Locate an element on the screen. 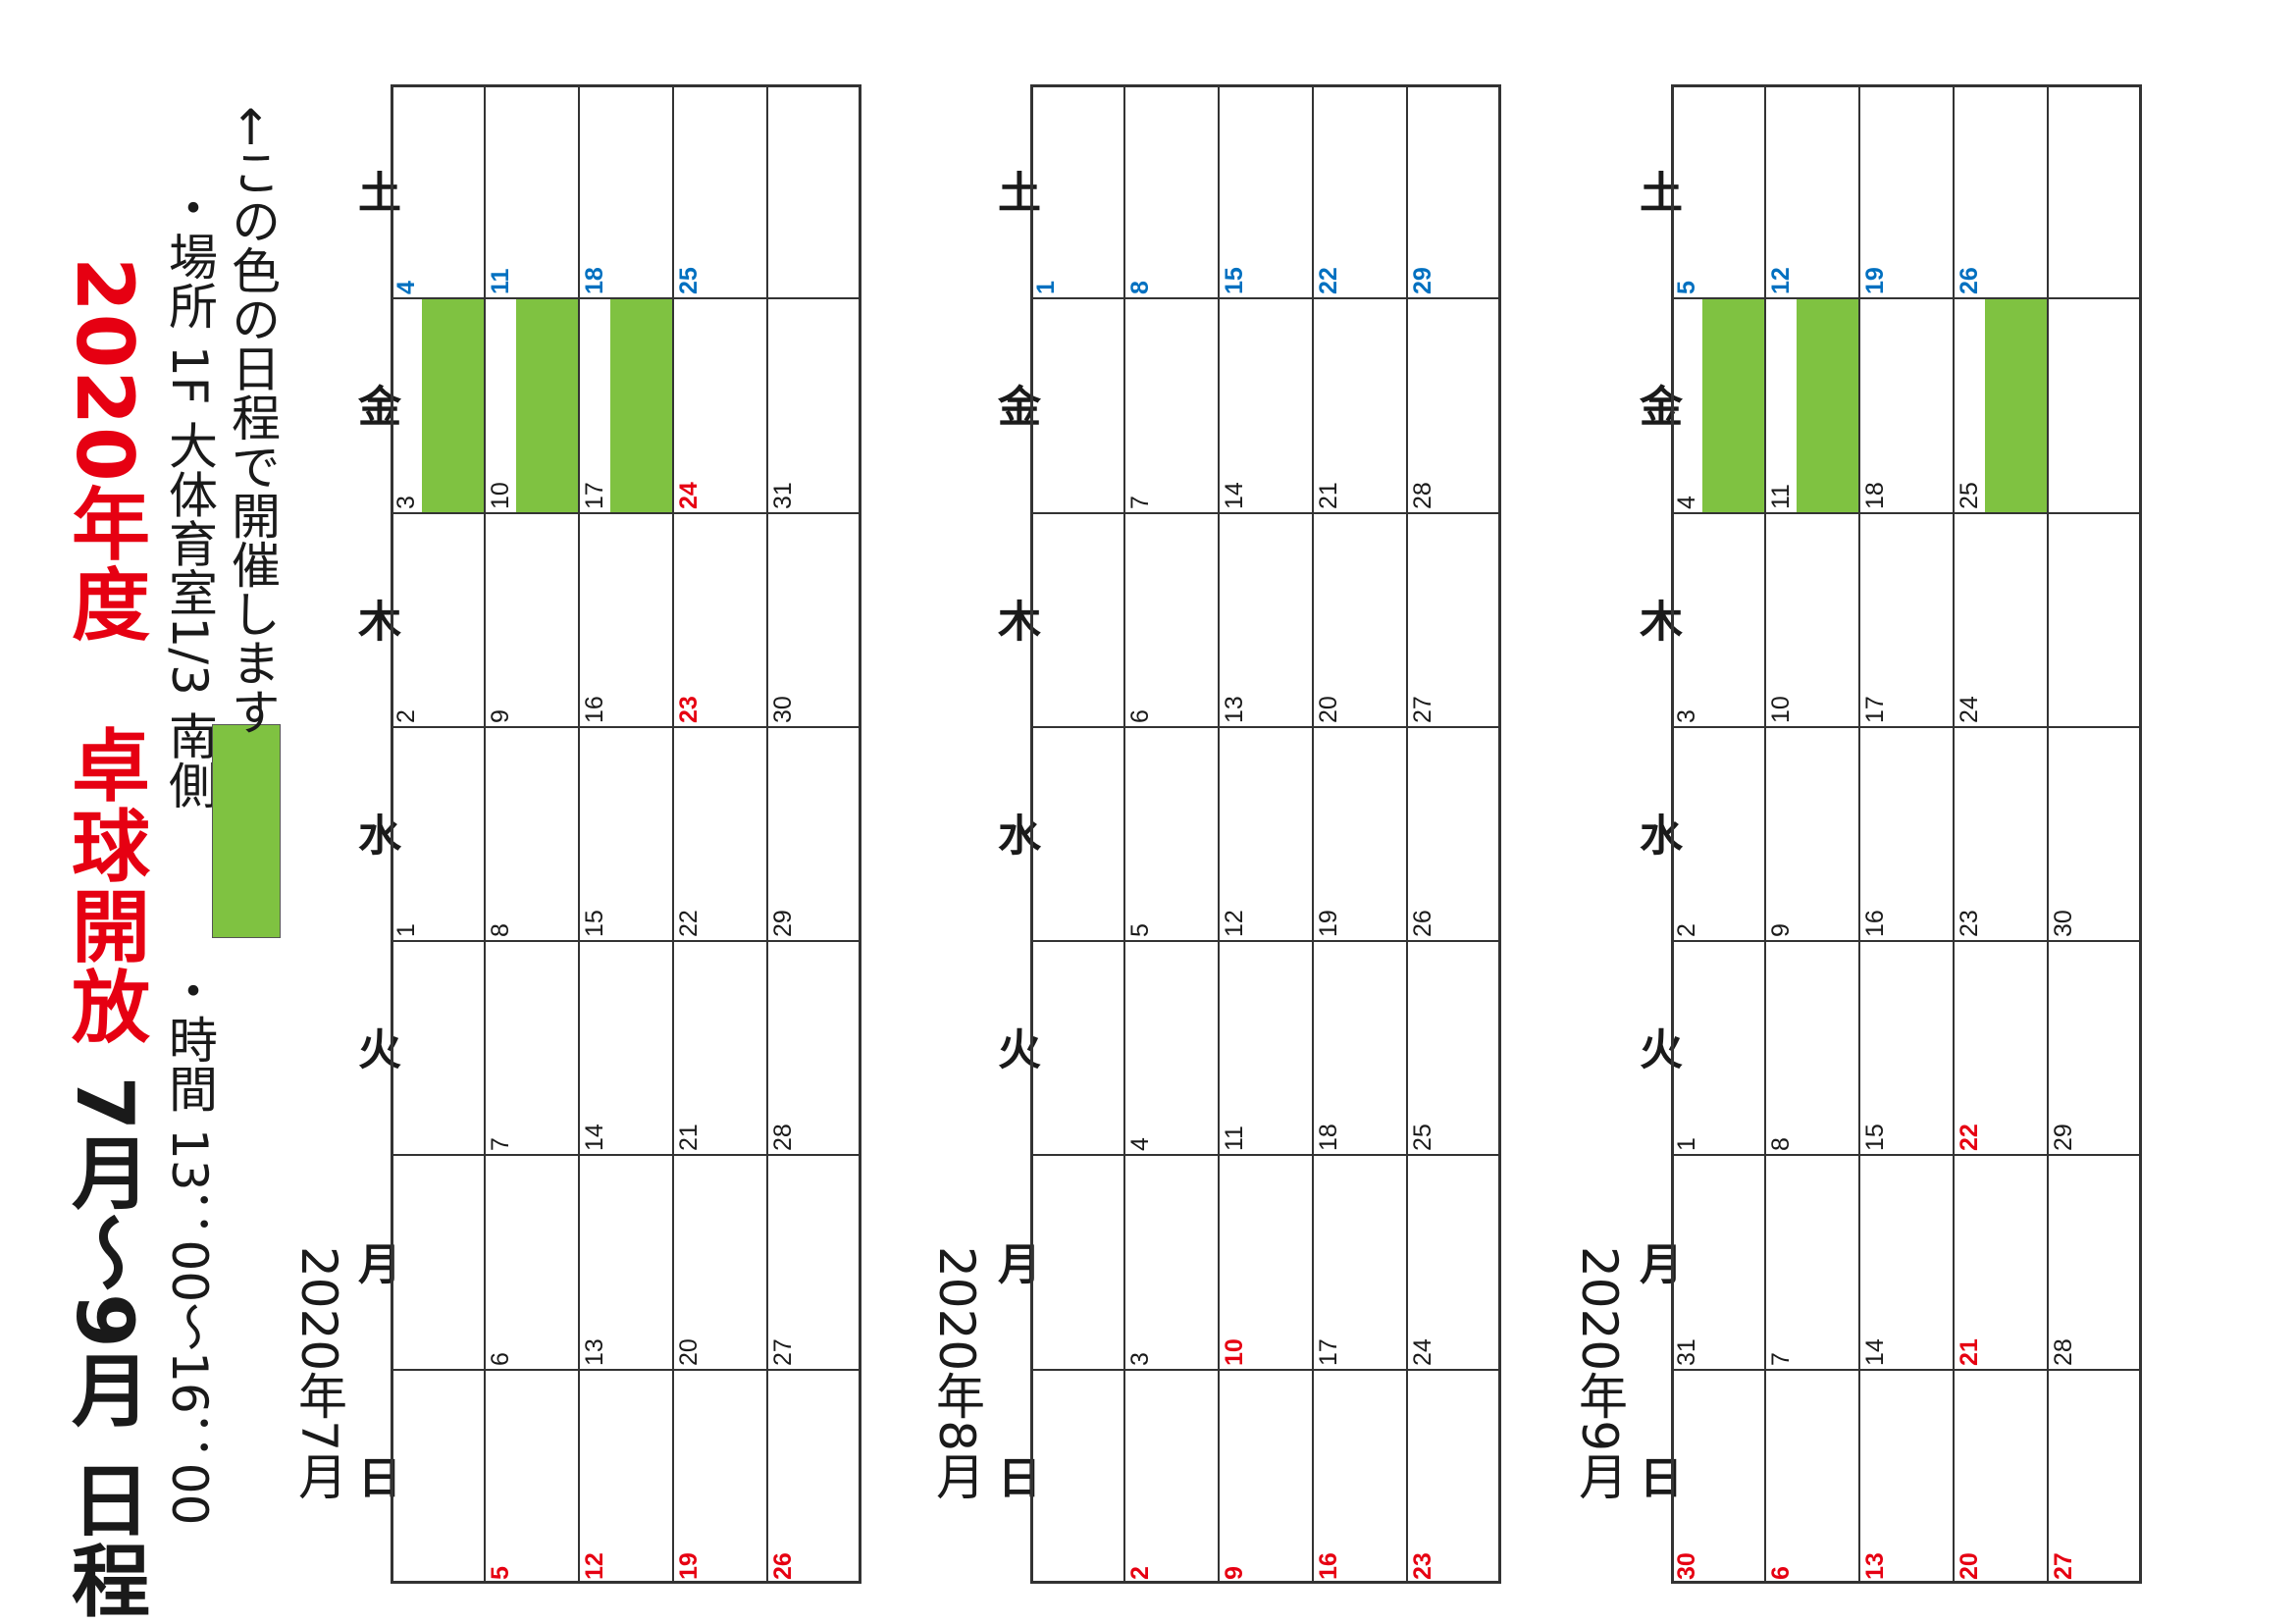  day-number: 25 is located at coordinates (1422, 1138).